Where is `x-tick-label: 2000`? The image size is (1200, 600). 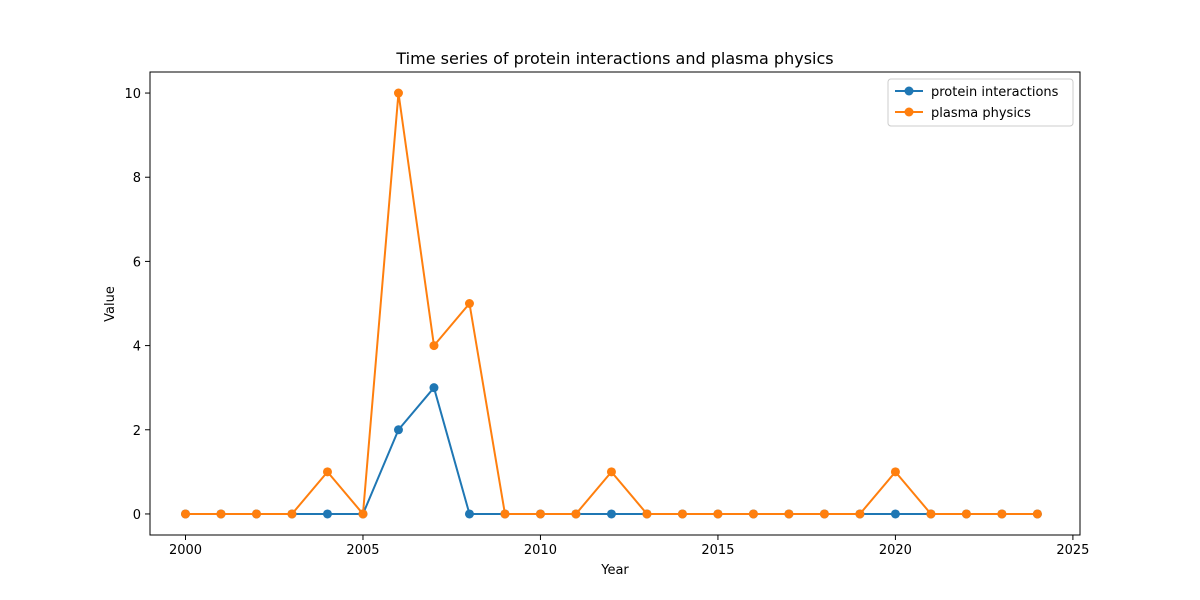 x-tick-label: 2000 is located at coordinates (185, 550).